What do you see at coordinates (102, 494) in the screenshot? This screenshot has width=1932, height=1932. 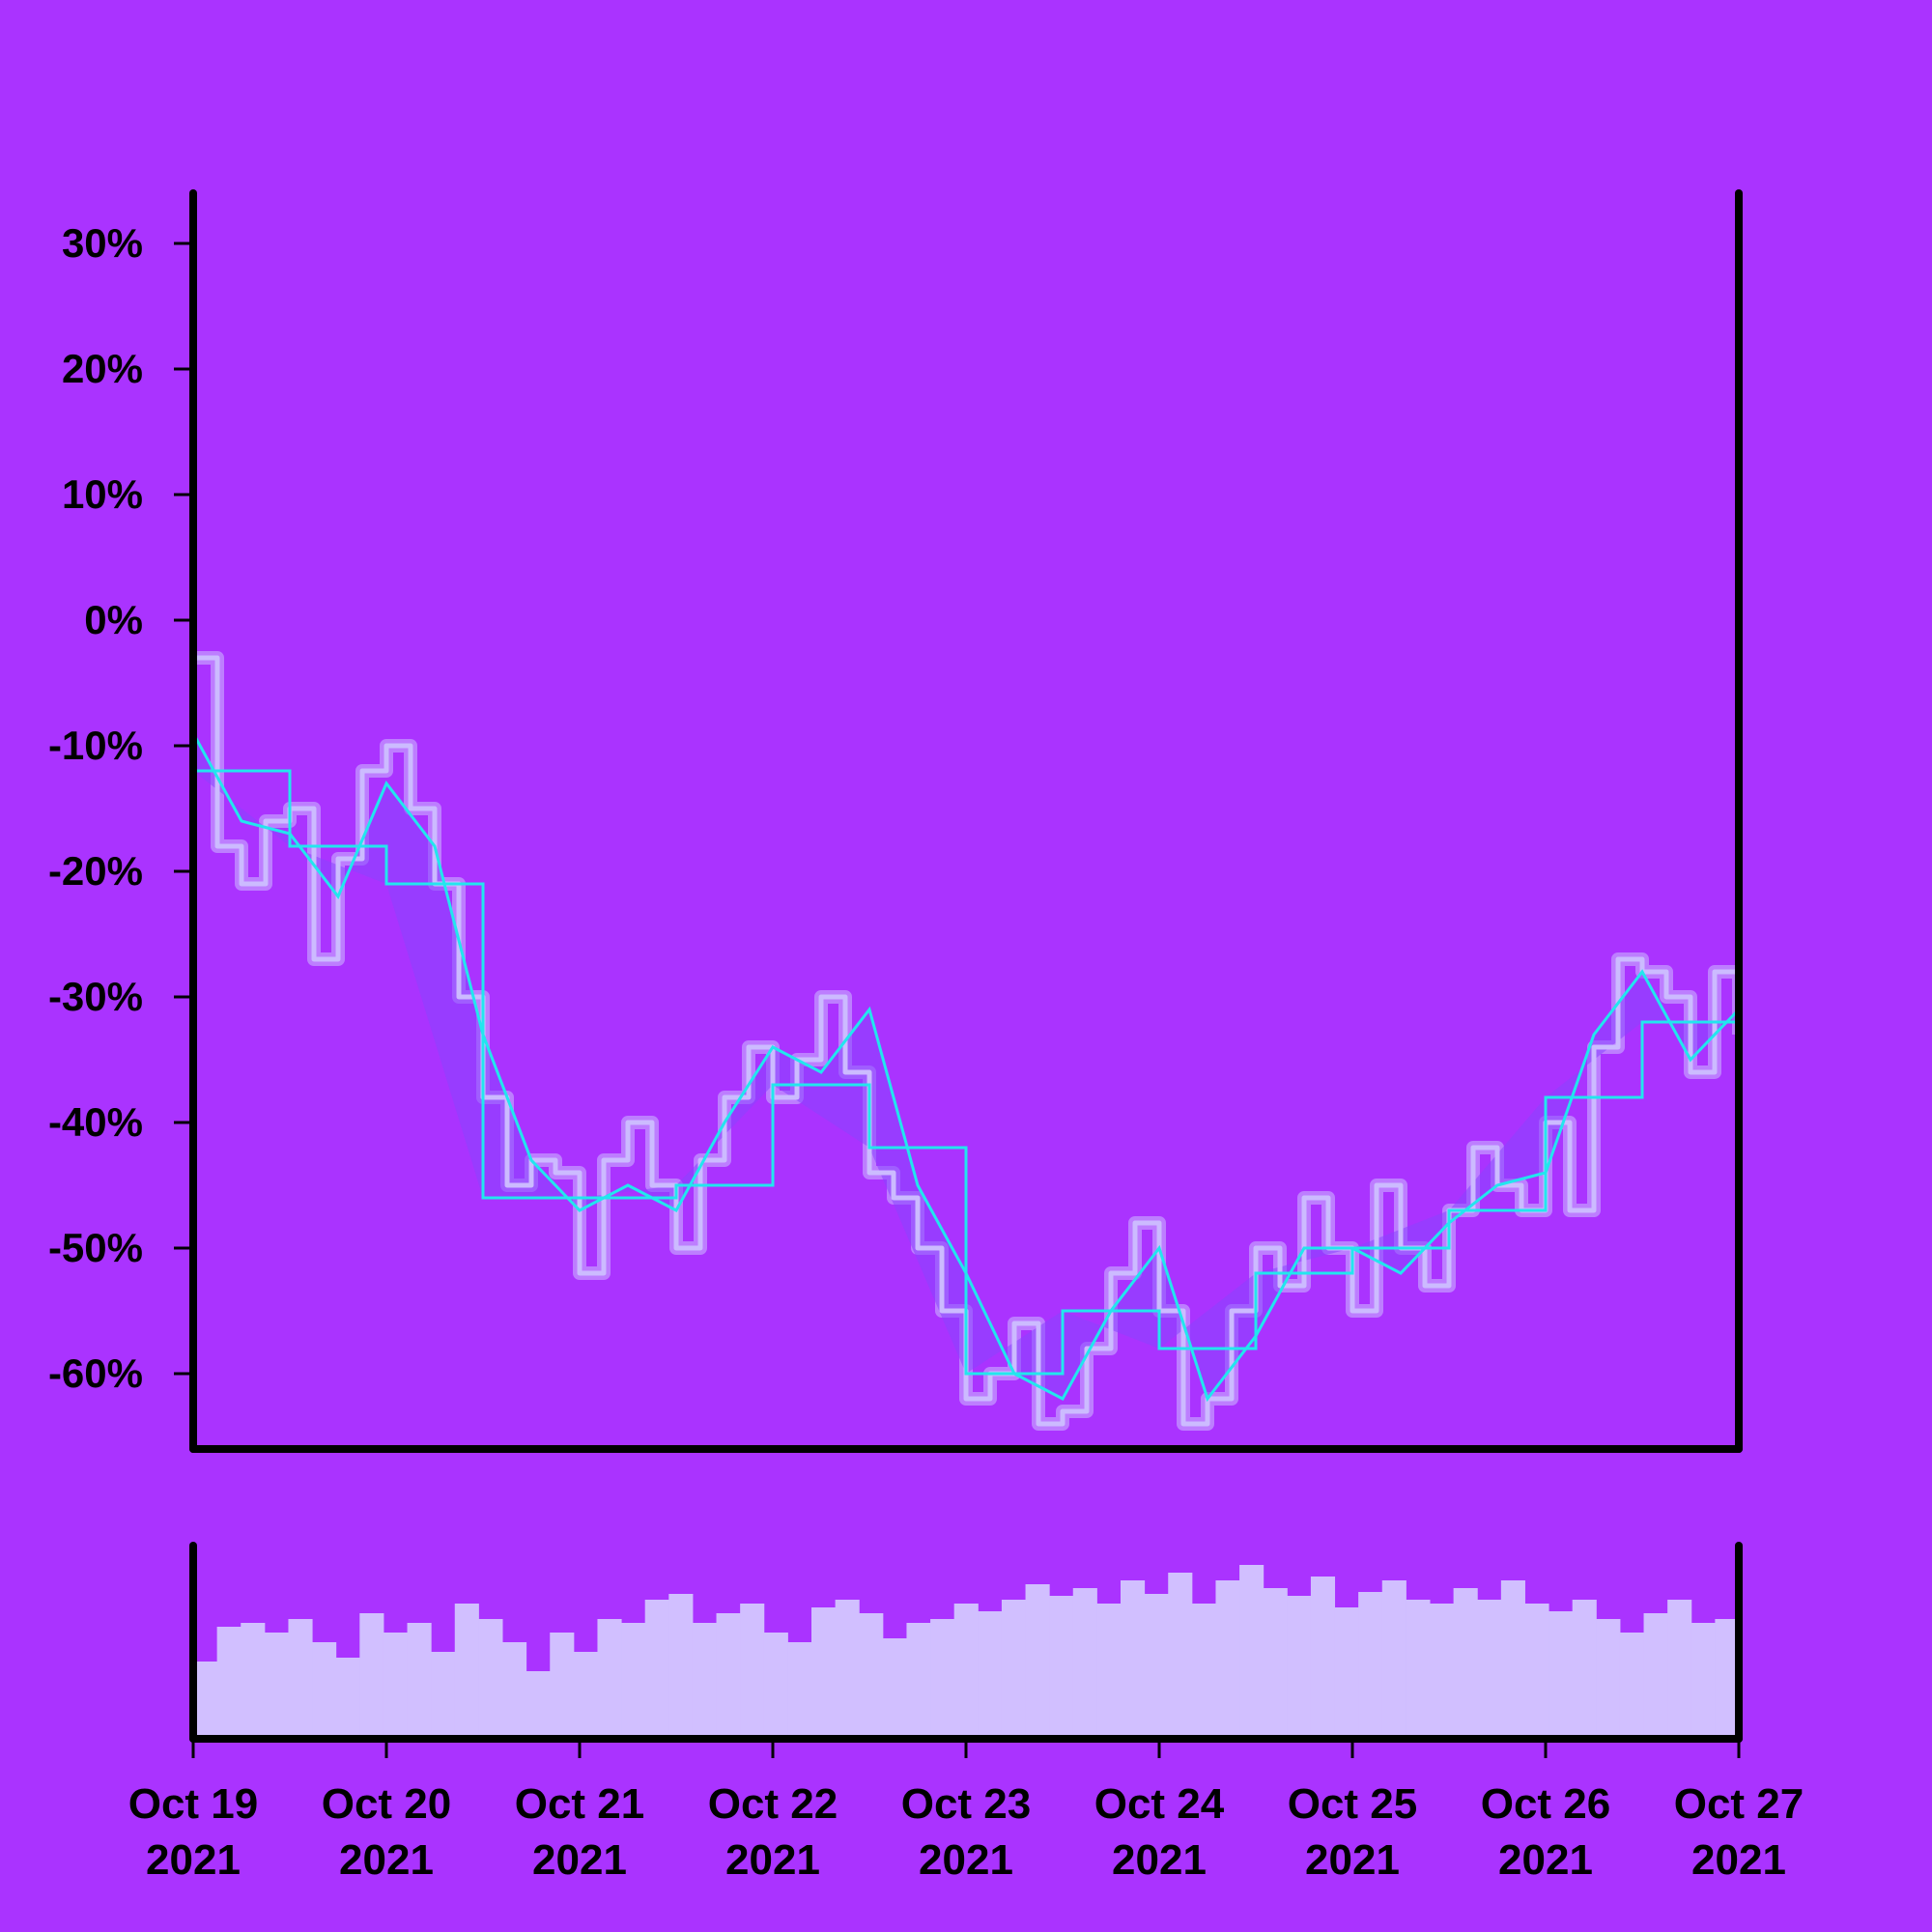 I see `y-tick-label: 10%` at bounding box center [102, 494].